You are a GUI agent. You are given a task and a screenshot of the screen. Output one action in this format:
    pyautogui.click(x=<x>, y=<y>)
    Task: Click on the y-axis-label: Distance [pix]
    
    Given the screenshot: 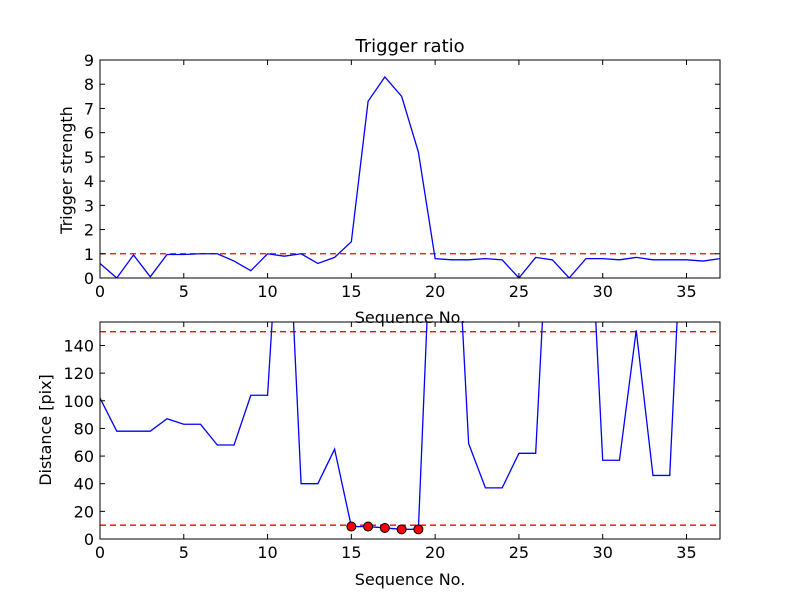 What is the action you would take?
    pyautogui.click(x=45, y=430)
    